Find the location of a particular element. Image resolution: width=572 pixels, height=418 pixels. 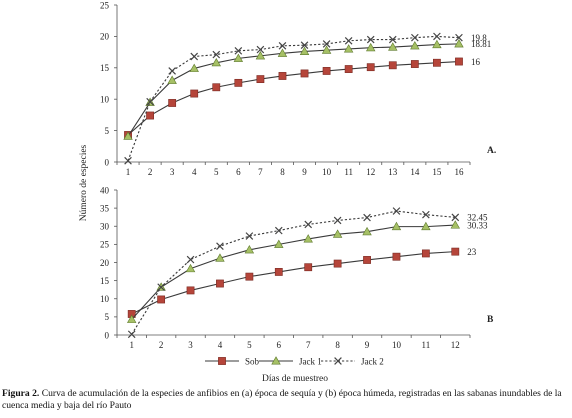

legend-label: Sob is located at coordinates (252, 361).